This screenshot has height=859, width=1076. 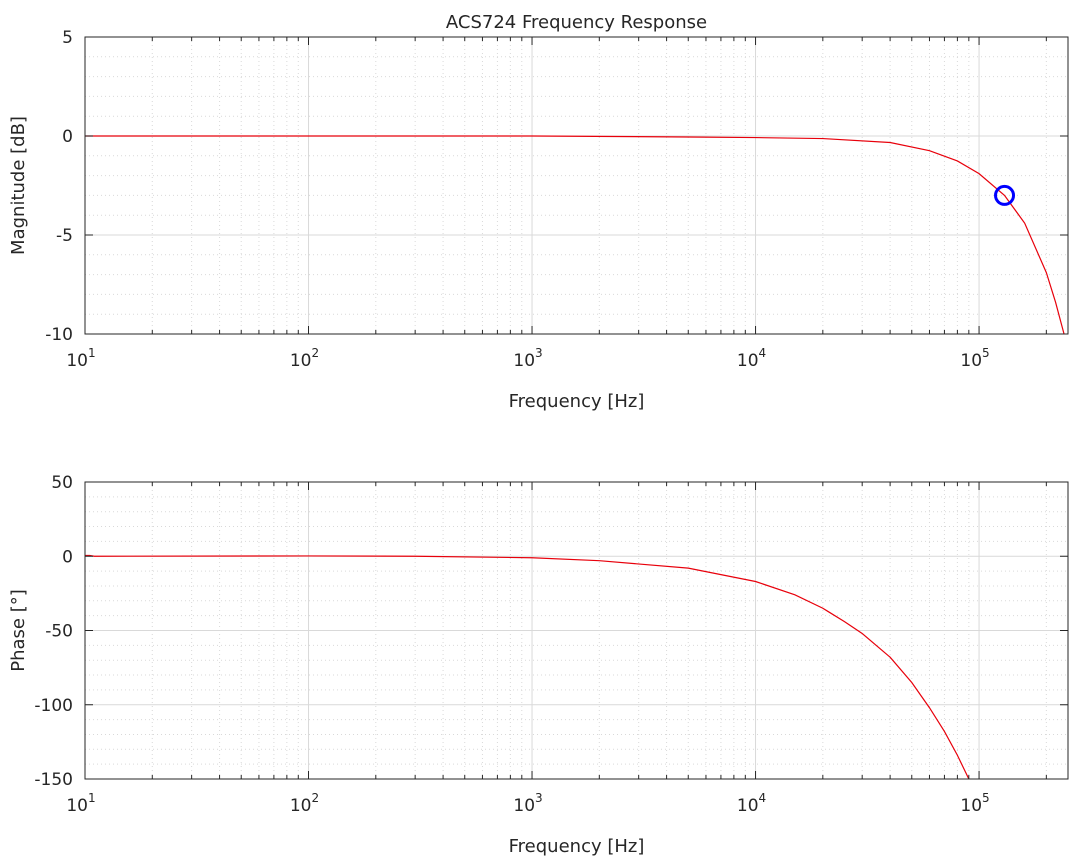 What do you see at coordinates (18, 185) in the screenshot?
I see `magnitude-y-axis-label: Magnitude [dB]` at bounding box center [18, 185].